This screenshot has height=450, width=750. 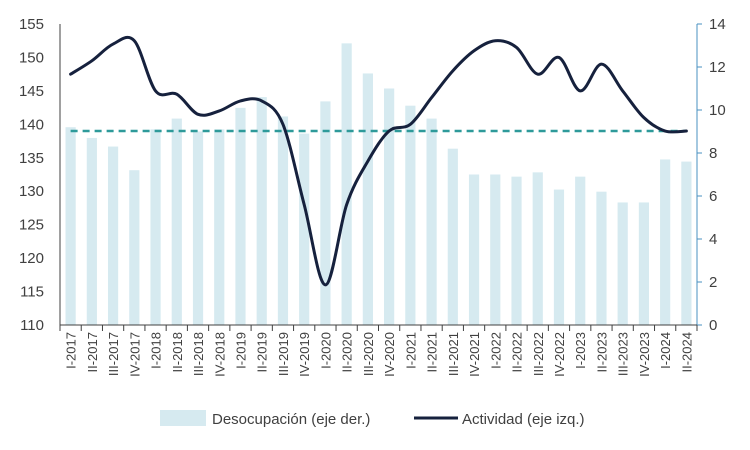 I want to click on x-tick-label: IV-2018, so click(x=219, y=354).